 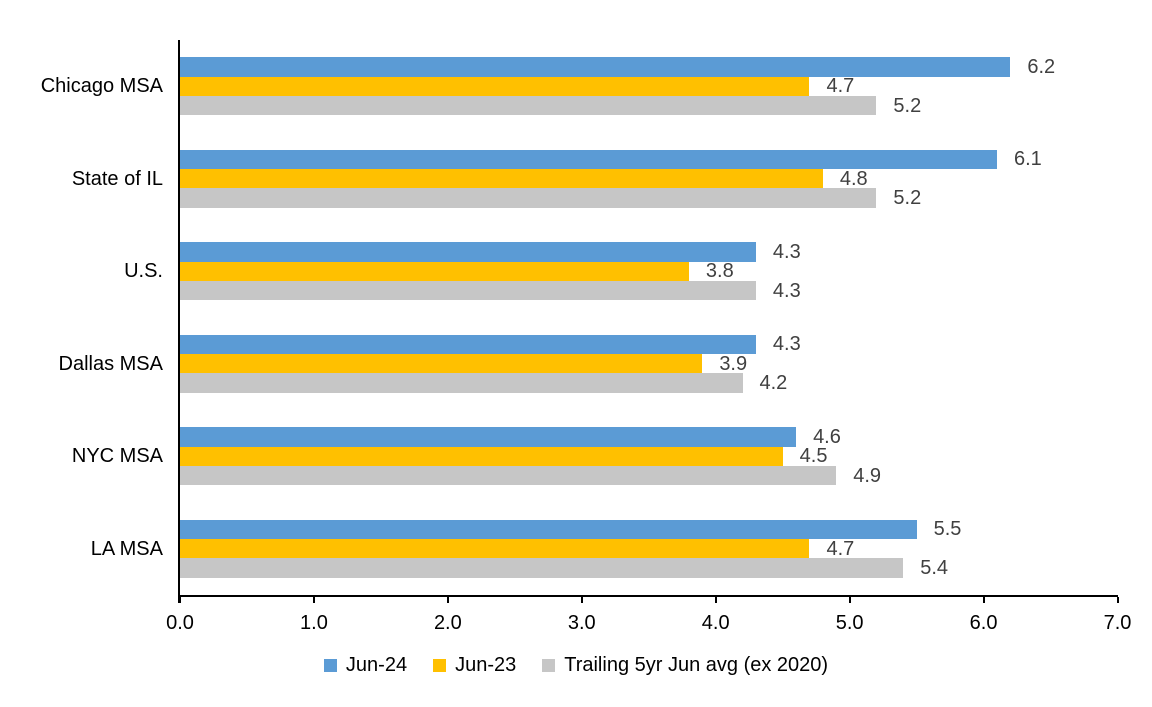 I want to click on value-label-trailing-5yr-jun-avg-ex-2020-state-of-il: 5.2, so click(x=907, y=198).